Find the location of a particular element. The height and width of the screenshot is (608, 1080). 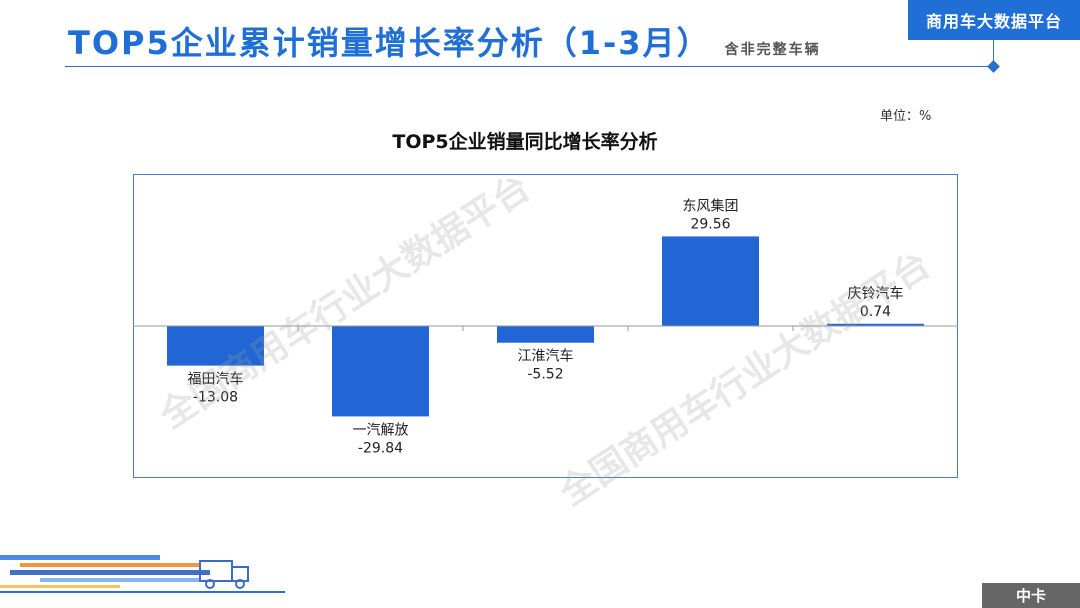

data-label: 29.56 is located at coordinates (710, 224).